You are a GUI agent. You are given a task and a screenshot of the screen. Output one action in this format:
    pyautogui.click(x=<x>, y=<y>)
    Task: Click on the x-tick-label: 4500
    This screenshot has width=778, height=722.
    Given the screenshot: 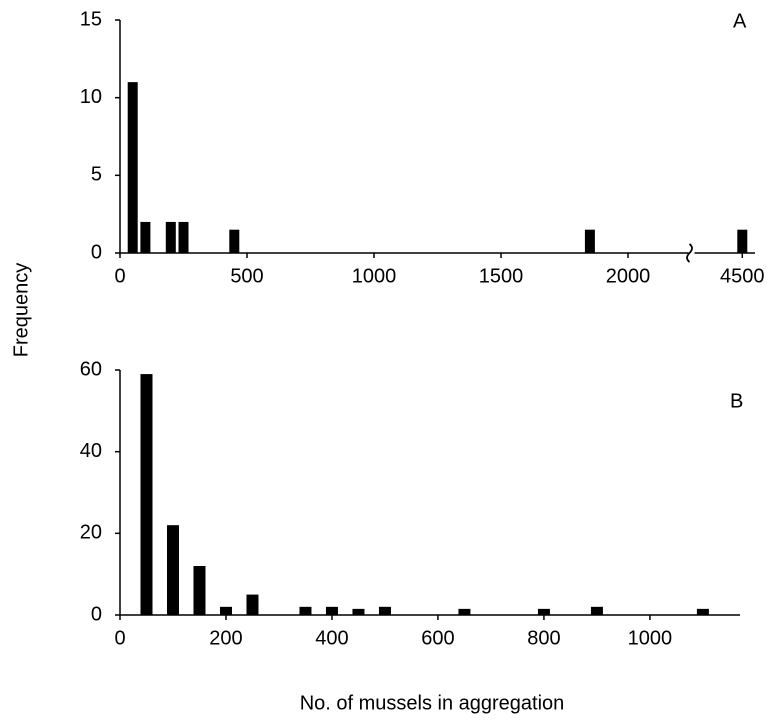 What is the action you would take?
    pyautogui.click(x=742, y=276)
    